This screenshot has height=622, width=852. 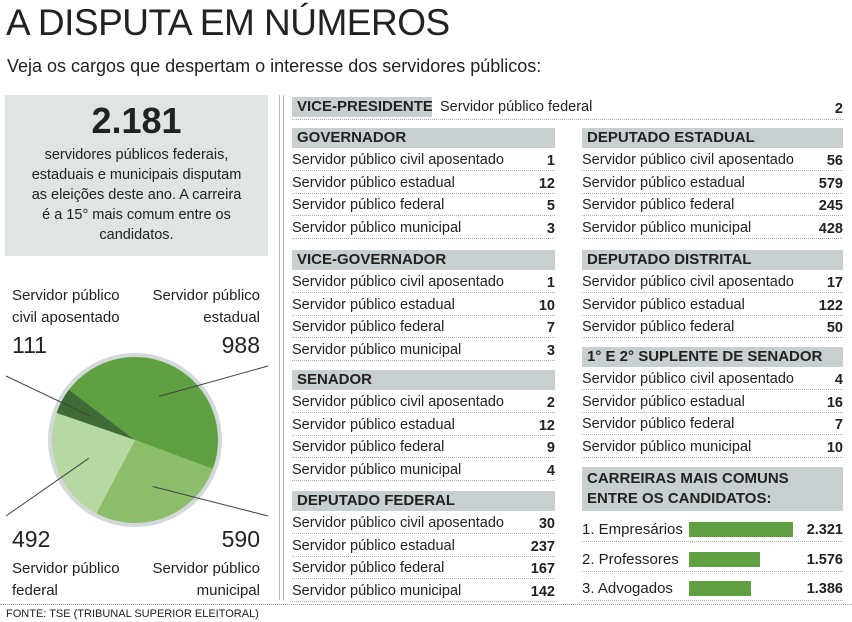 What do you see at coordinates (136, 120) in the screenshot?
I see `highlight-number: 2.181` at bounding box center [136, 120].